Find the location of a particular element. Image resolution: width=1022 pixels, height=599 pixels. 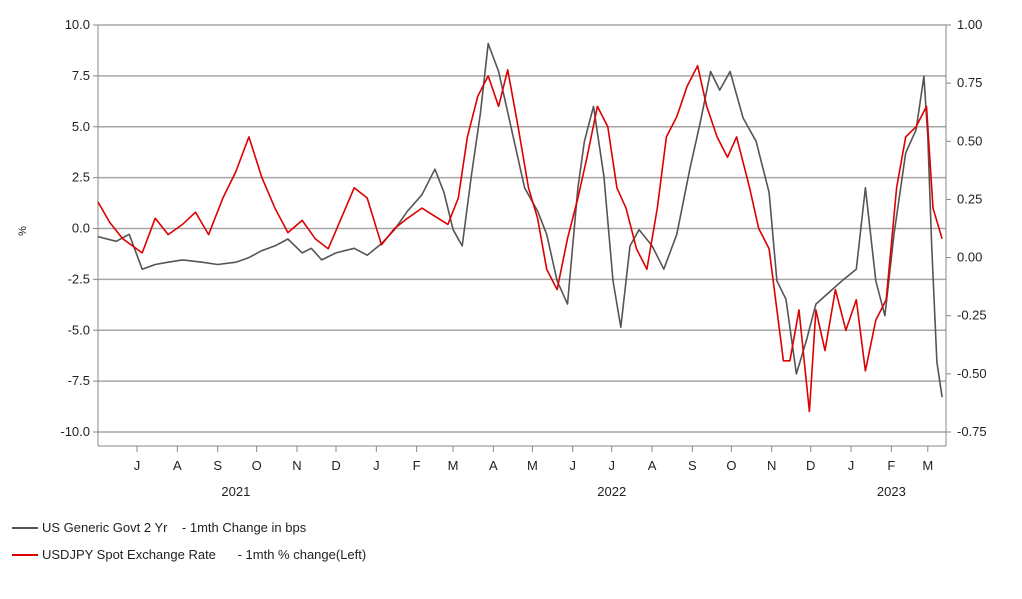

right-tick-label: -0.50 is located at coordinates (972, 373).